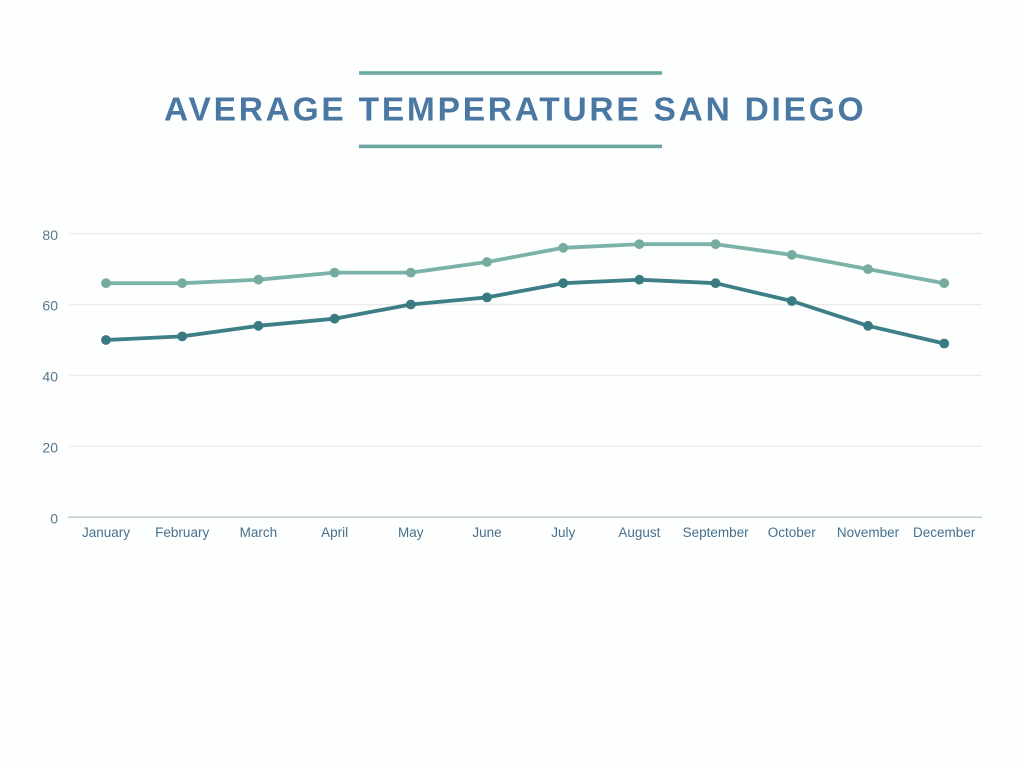 This screenshot has height=768, width=1024. Describe the element at coordinates (54, 518) in the screenshot. I see `svg-text: 0` at that location.